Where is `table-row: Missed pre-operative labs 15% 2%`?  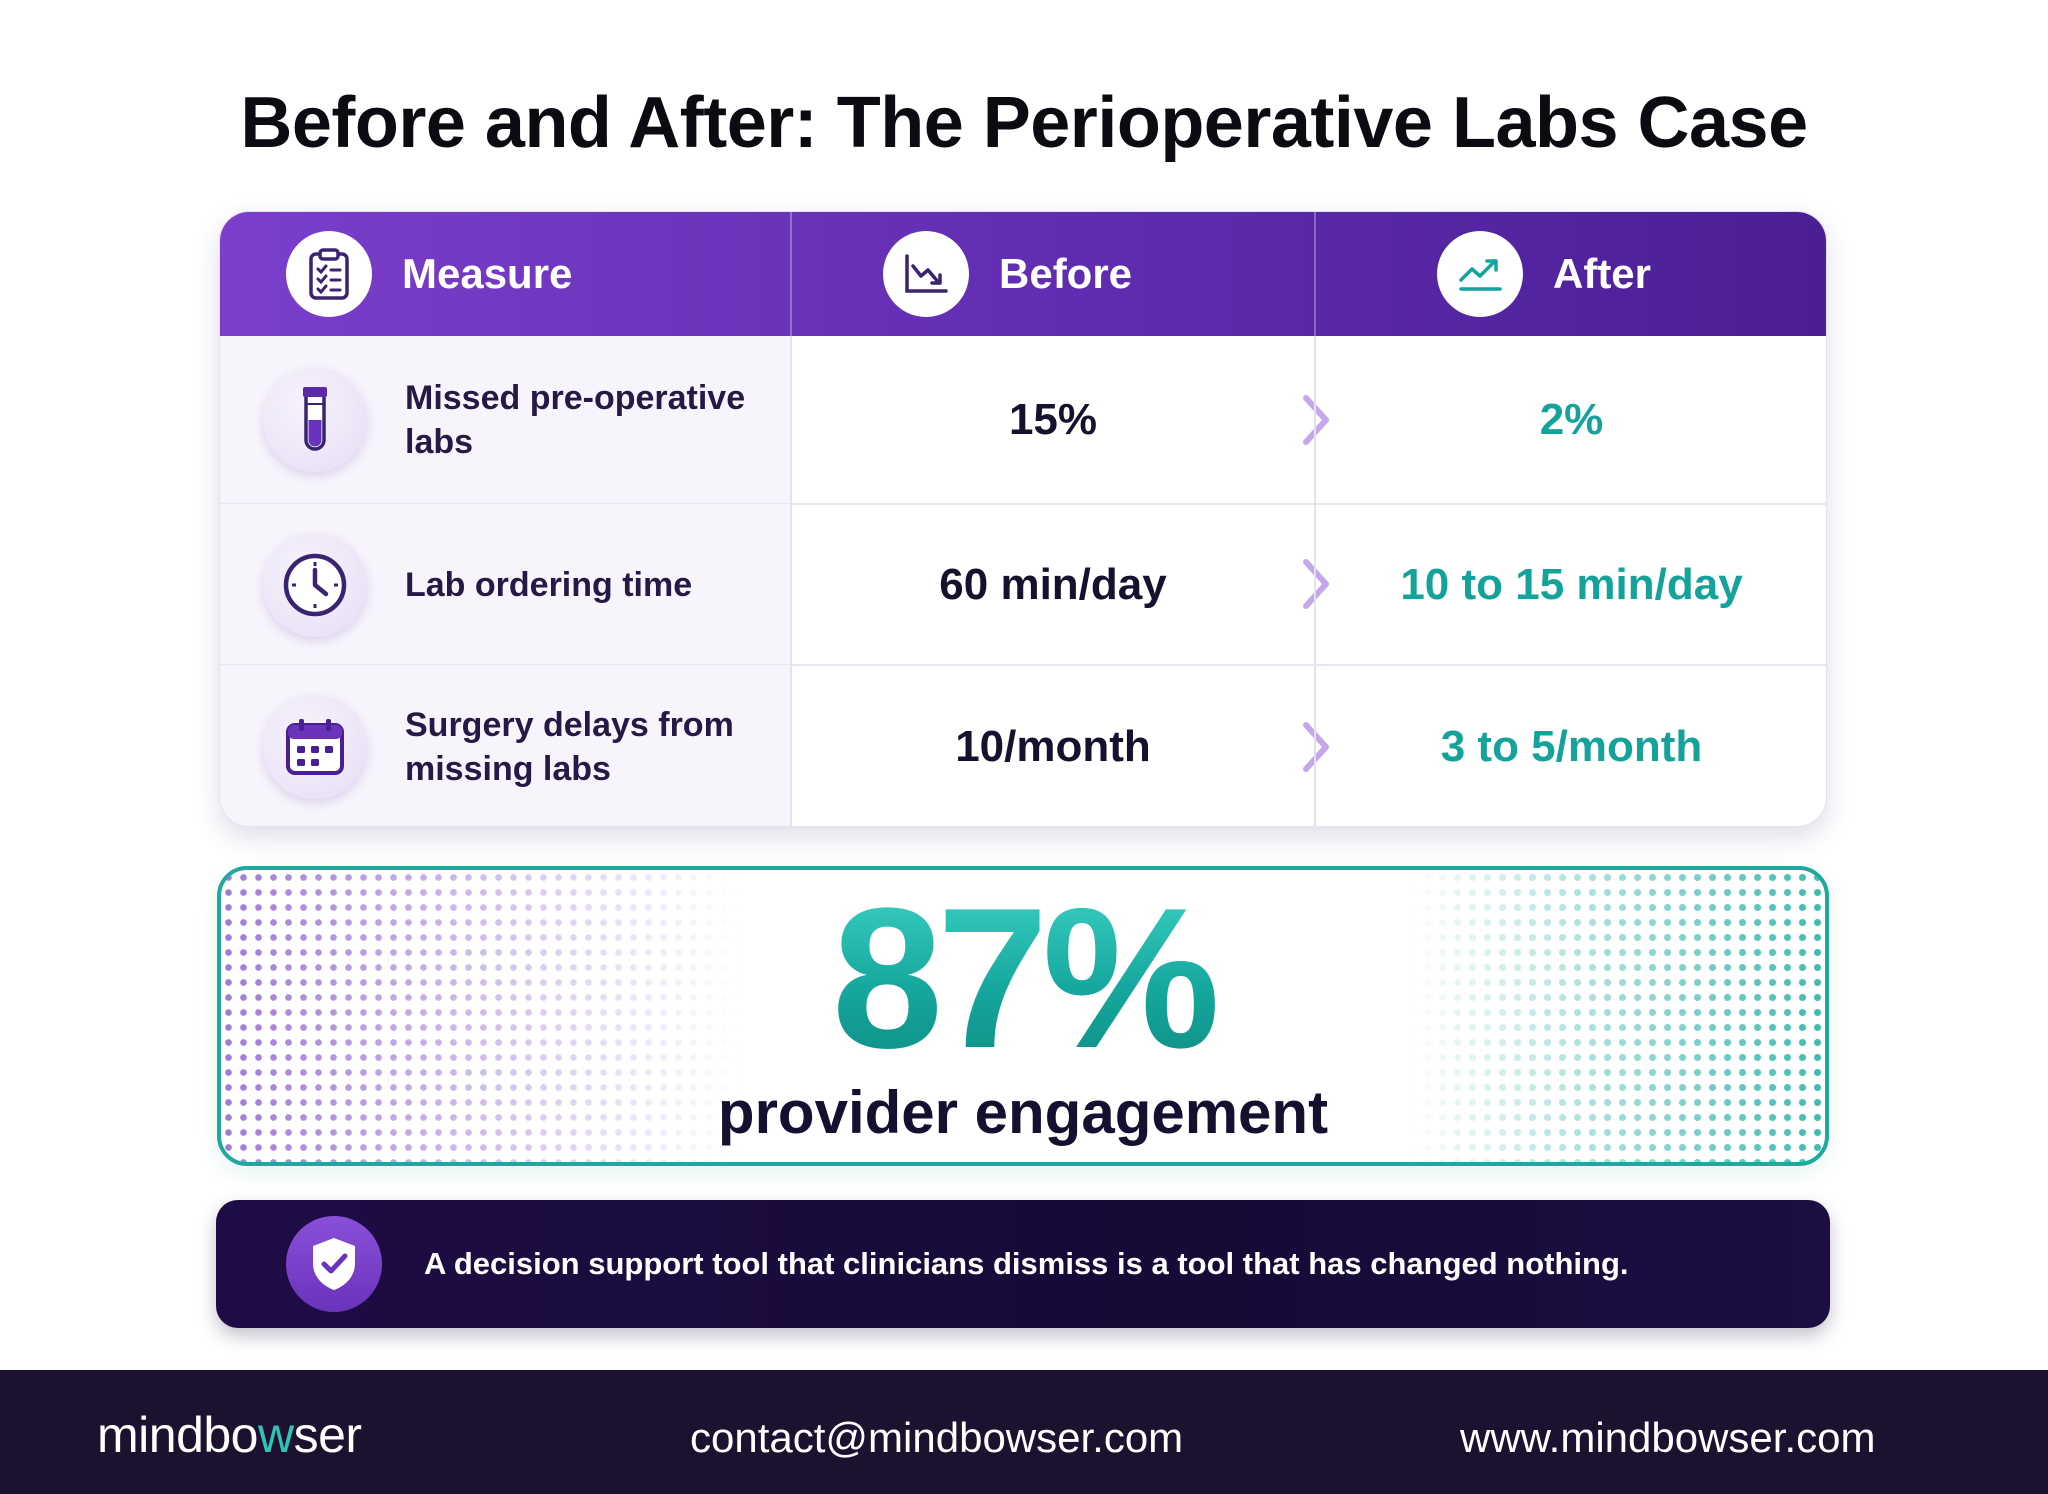
table-row: Missed pre-operative labs 15% 2% is located at coordinates (1023, 420).